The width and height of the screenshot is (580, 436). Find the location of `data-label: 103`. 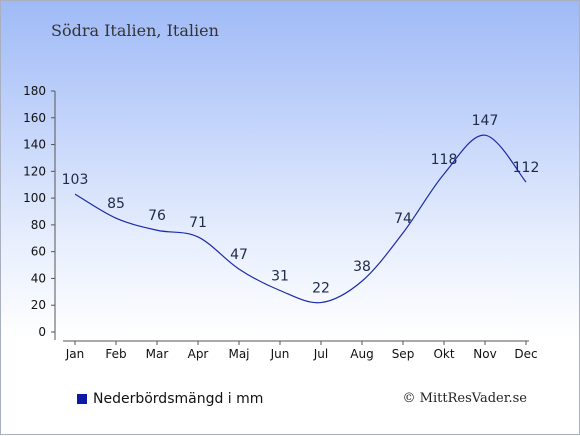

data-label: 103 is located at coordinates (75, 180).